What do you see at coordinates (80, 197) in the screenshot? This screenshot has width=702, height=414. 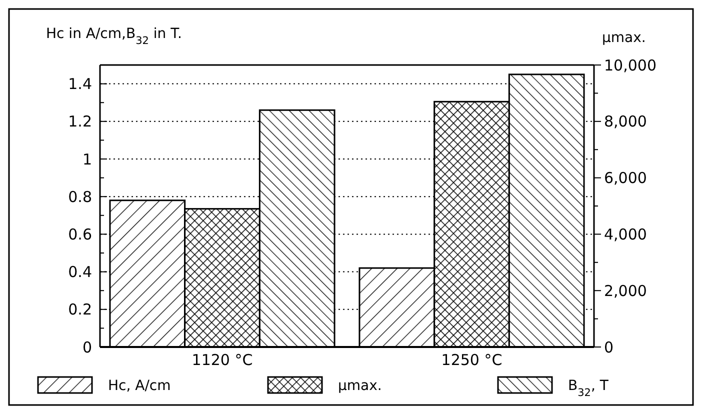 I see `y-tick-label: 0.8` at bounding box center [80, 197].